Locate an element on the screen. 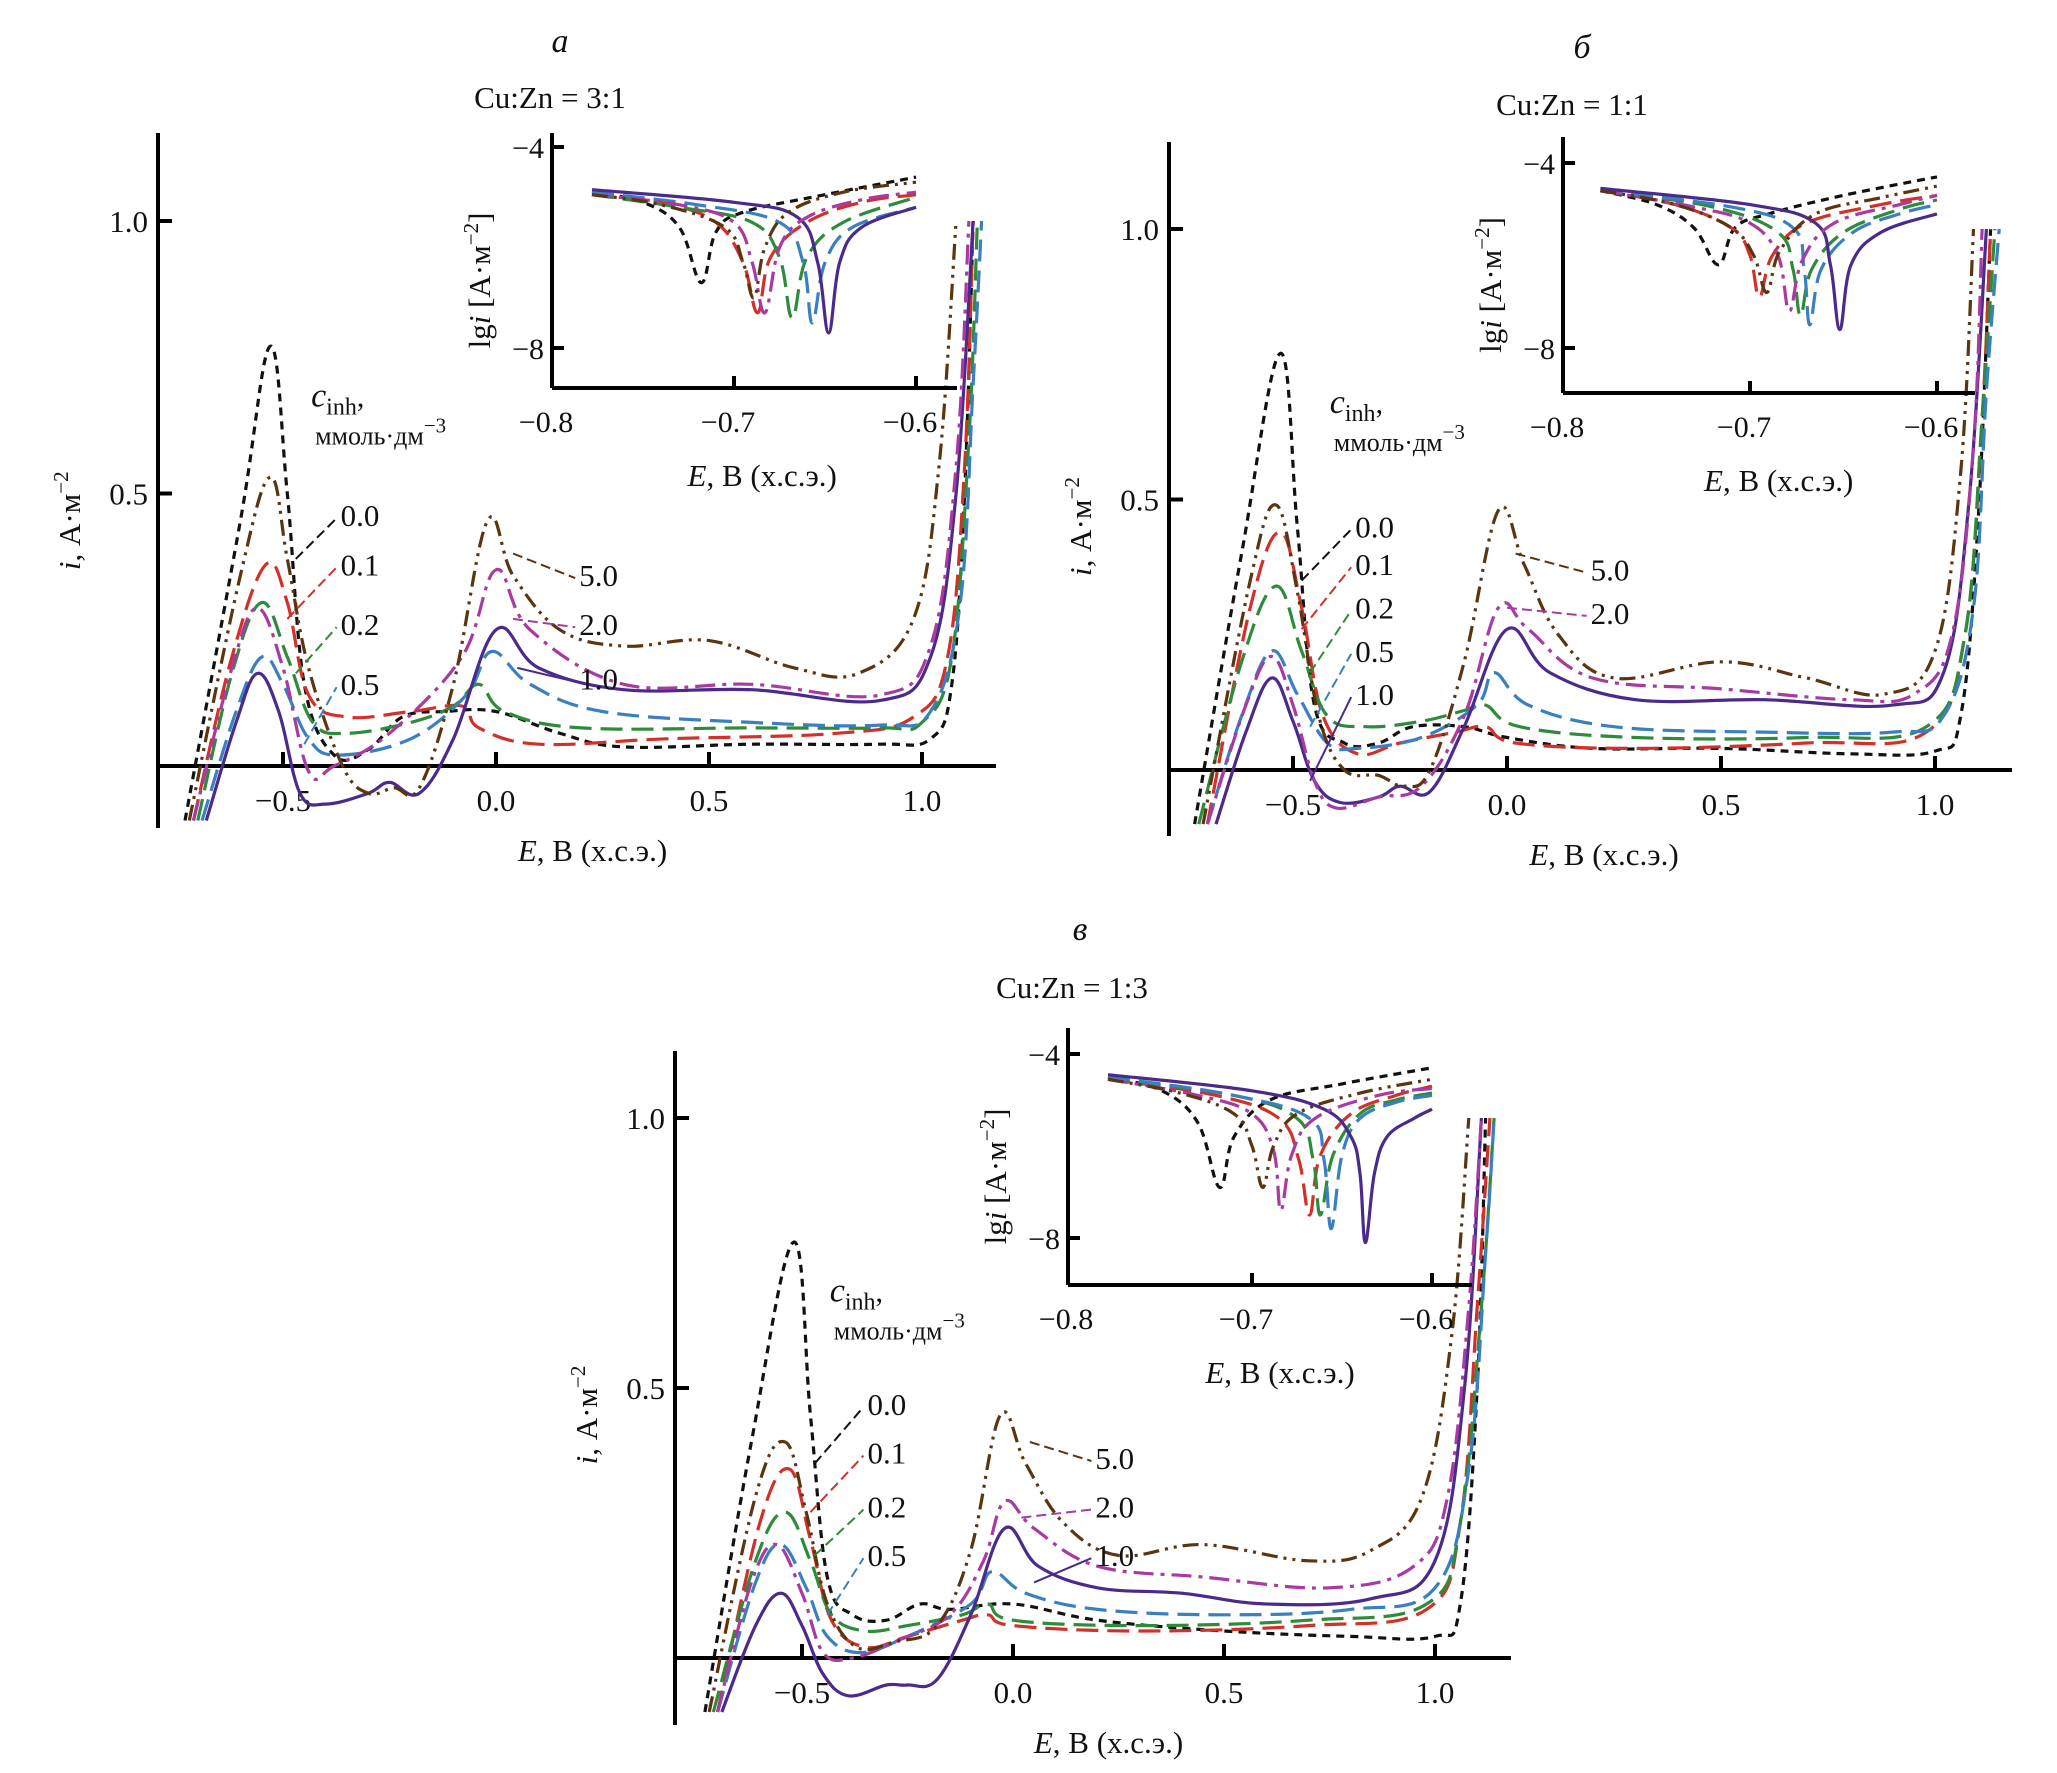 This screenshot has width=2057, height=1773. concentration-label: 0.0 is located at coordinates (360, 515).